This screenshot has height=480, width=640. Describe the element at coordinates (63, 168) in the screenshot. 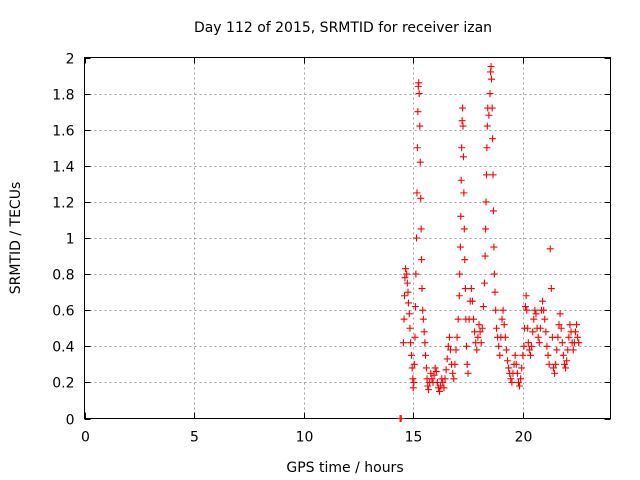

I see `y-tick-label: 1.4` at that location.